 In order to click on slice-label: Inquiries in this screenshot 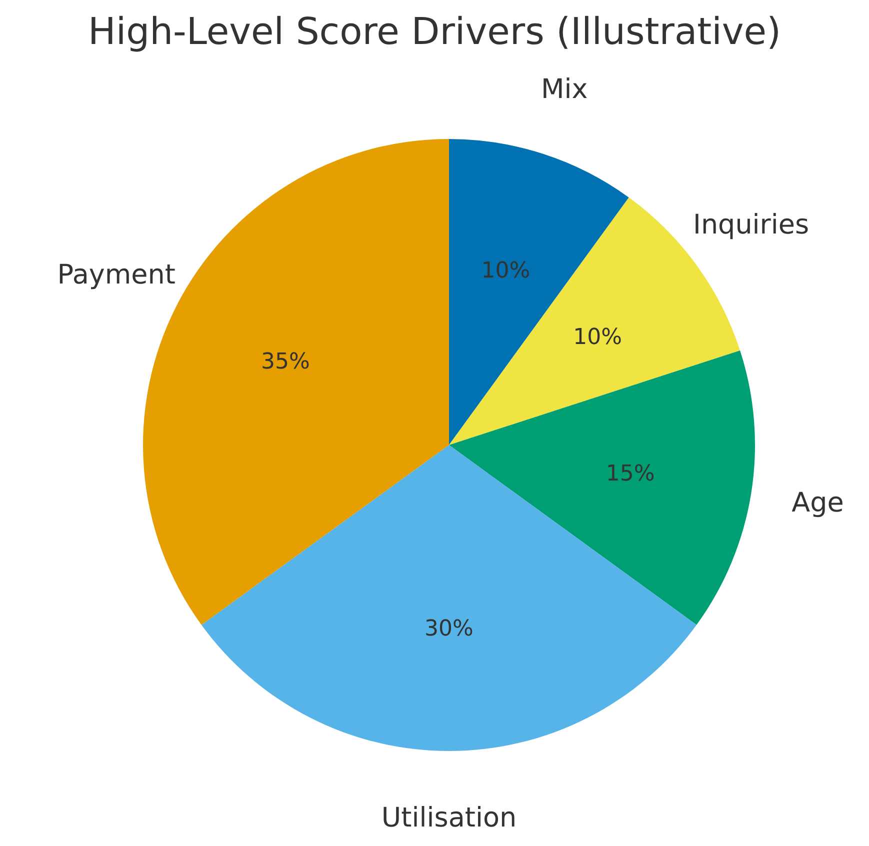, I will do `click(751, 225)`.